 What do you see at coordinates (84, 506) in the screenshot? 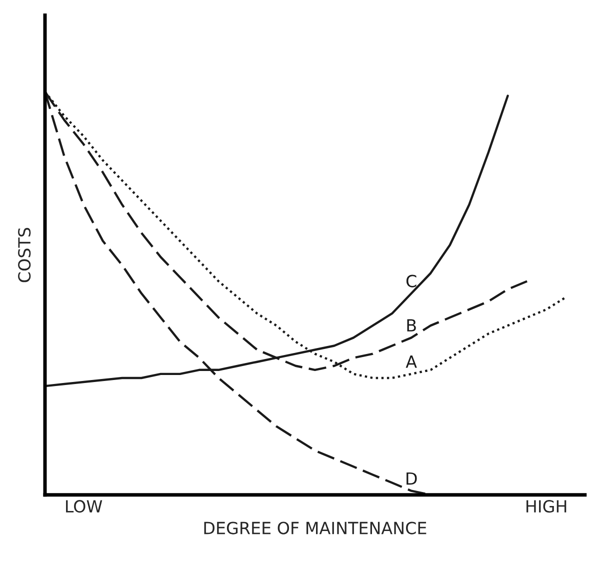
I see `x-tick-label: LOW` at bounding box center [84, 506].